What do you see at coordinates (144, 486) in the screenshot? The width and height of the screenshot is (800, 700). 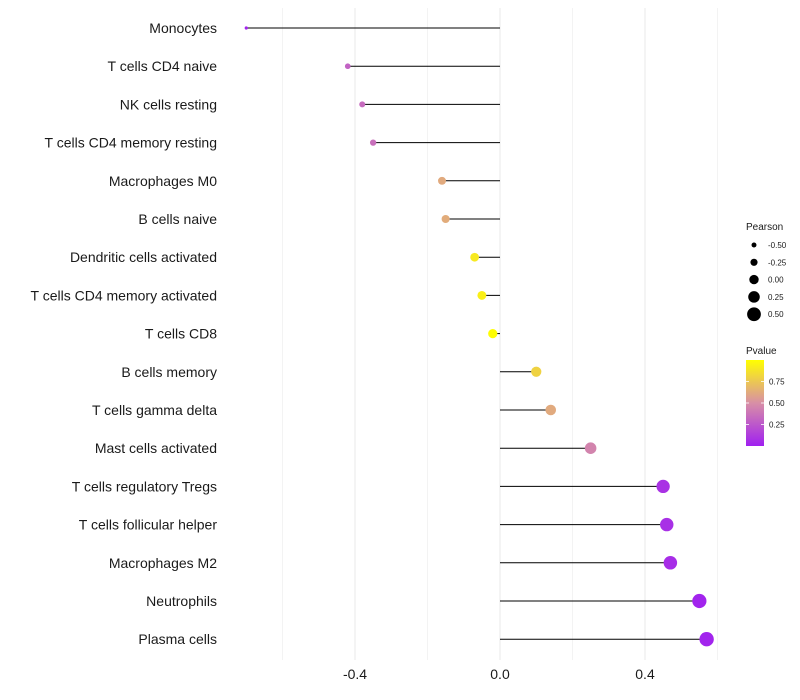 I see `category-label: T cells regulatory Tregs` at bounding box center [144, 486].